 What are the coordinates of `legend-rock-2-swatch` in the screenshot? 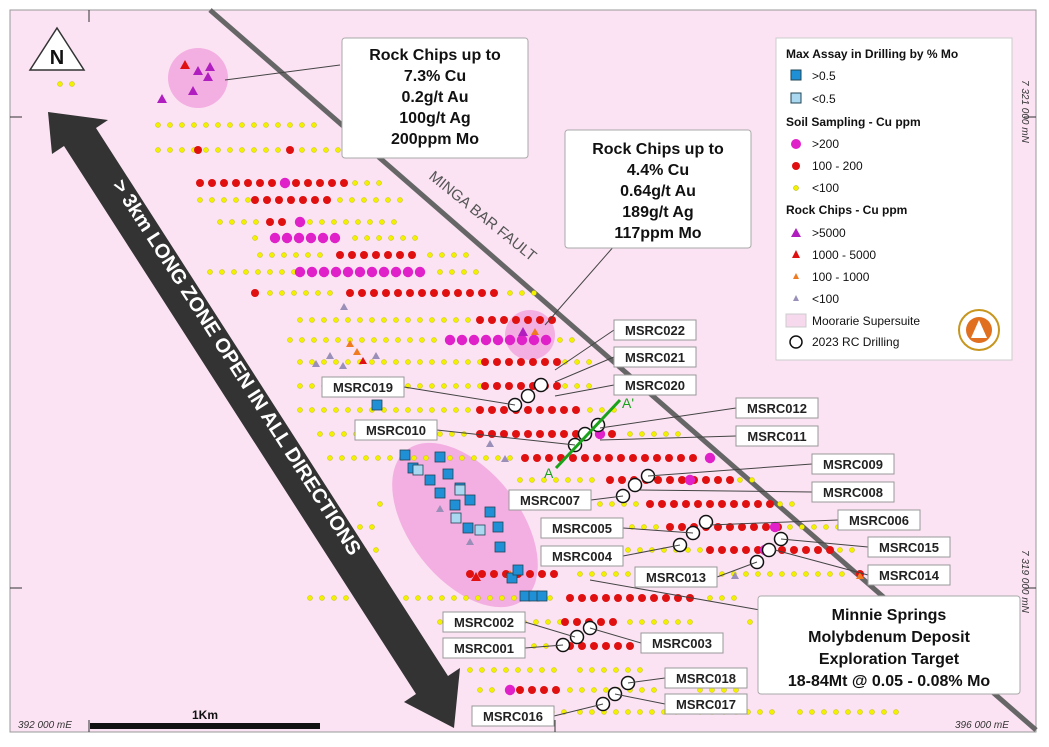 It's located at (796, 254).